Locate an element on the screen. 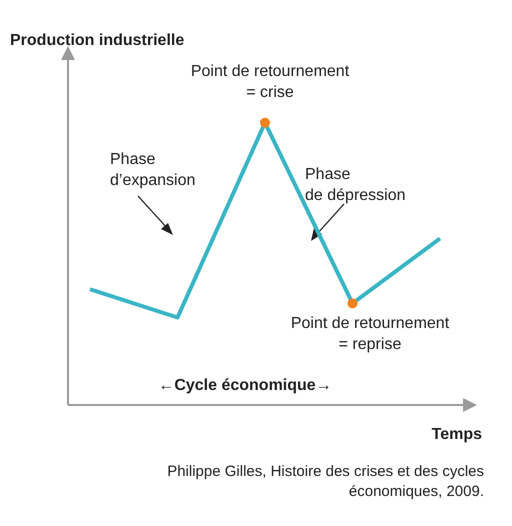 Image resolution: width=512 pixels, height=526 pixels. annotation: Point de retournement = reprise is located at coordinates (370, 334).